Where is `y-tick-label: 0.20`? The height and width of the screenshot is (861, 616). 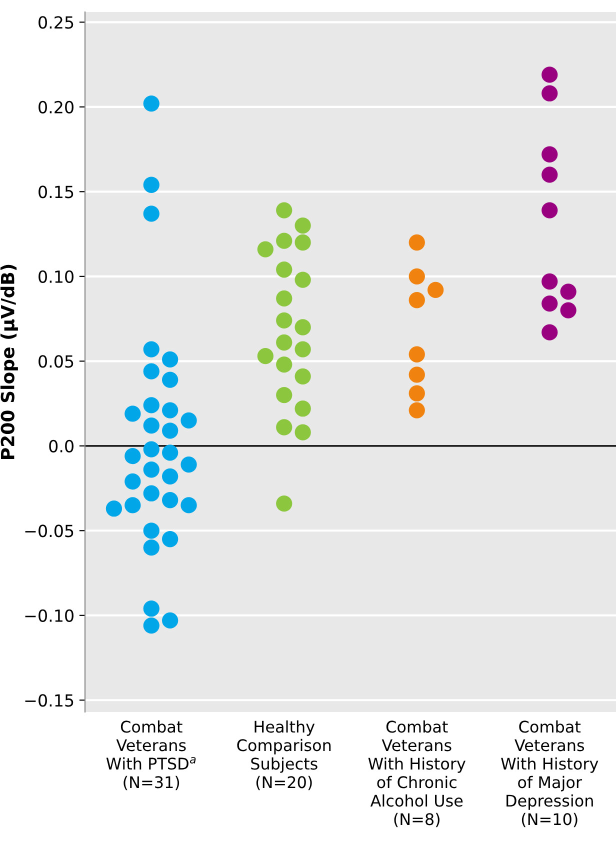 y-tick-label: 0.20 is located at coordinates (56, 107).